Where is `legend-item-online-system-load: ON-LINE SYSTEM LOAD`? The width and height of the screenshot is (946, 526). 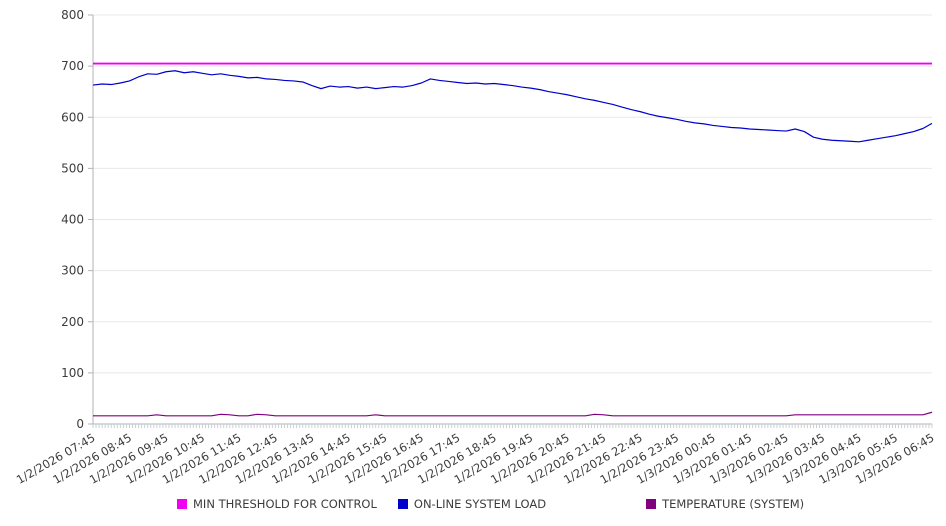
legend-item-online-system-load: ON-LINE SYSTEM LOAD is located at coordinates (472, 504).